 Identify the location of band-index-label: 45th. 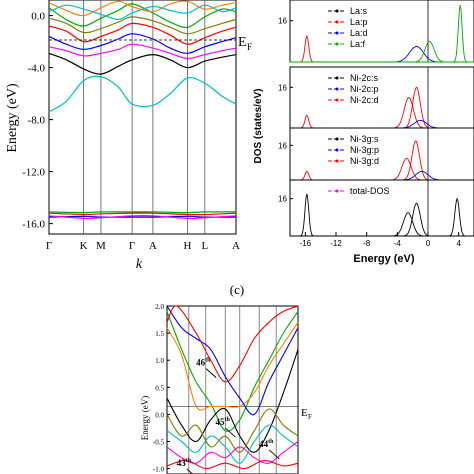
(223, 422).